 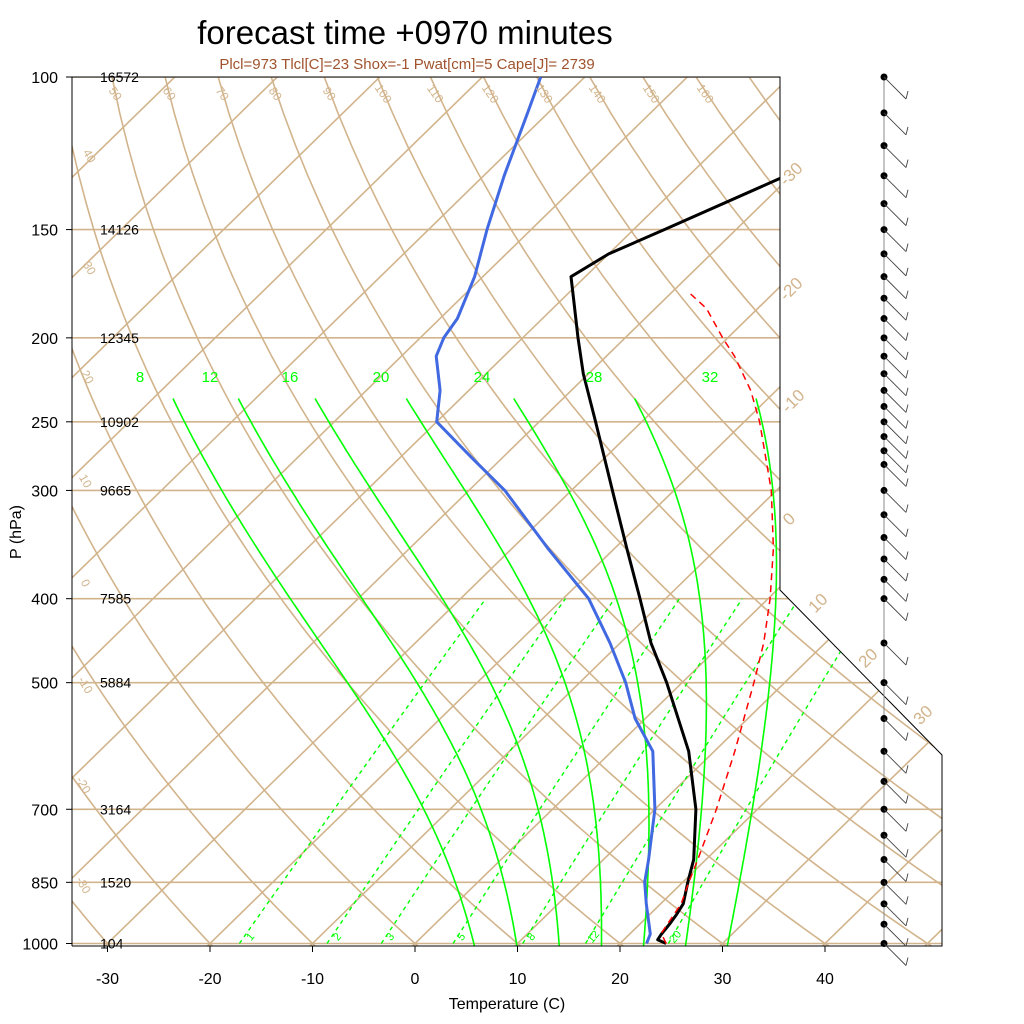 What do you see at coordinates (44, 684) in the screenshot?
I see `pressure-tick-label: 500` at bounding box center [44, 684].